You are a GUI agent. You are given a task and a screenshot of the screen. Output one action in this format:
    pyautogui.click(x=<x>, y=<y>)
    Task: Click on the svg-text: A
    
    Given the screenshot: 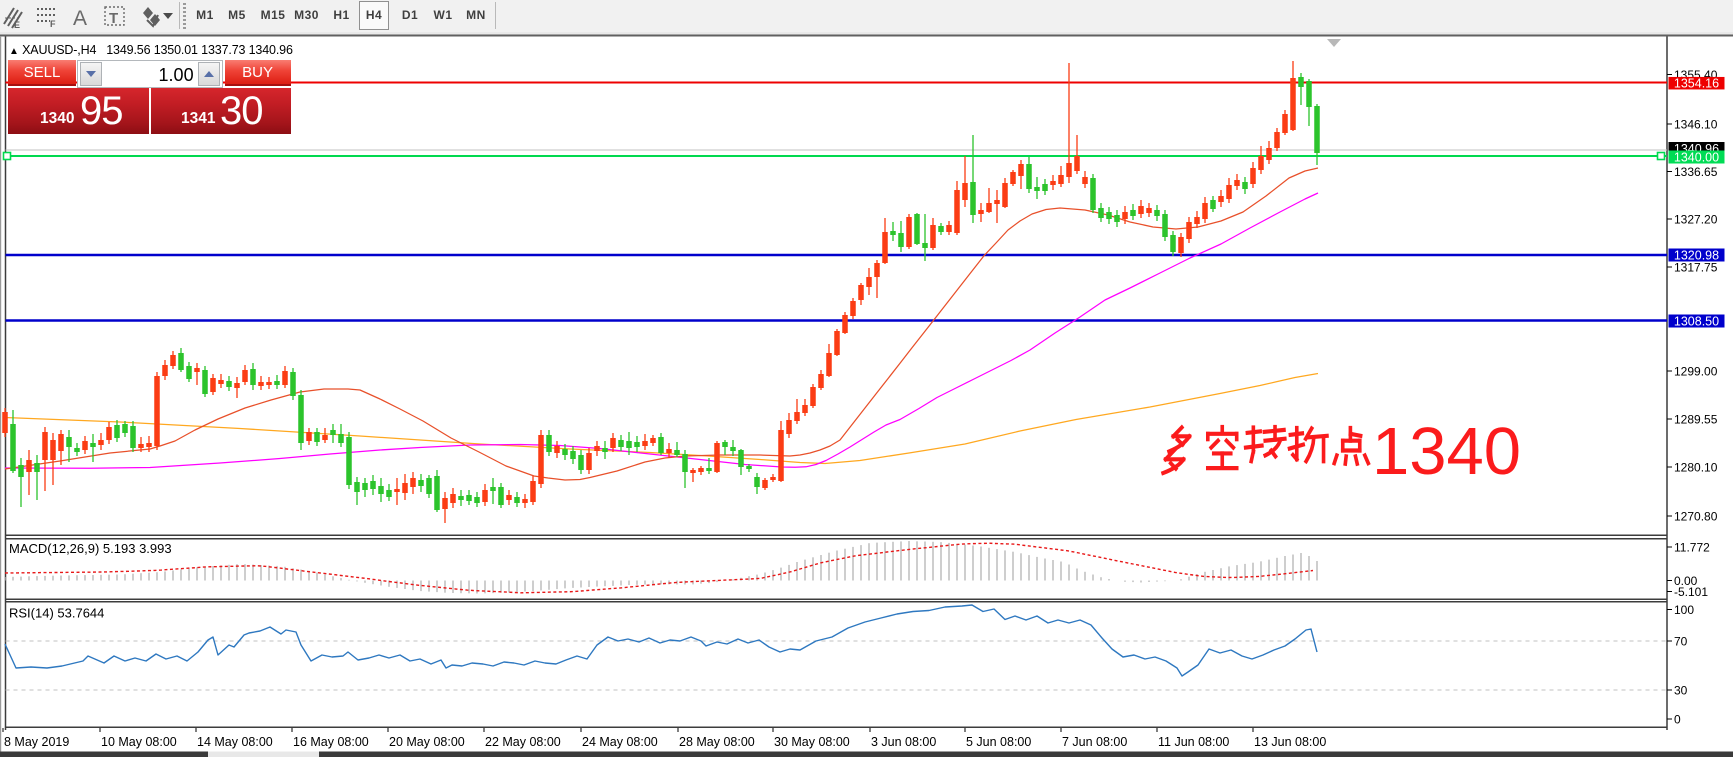 What is the action you would take?
    pyautogui.click(x=80, y=18)
    